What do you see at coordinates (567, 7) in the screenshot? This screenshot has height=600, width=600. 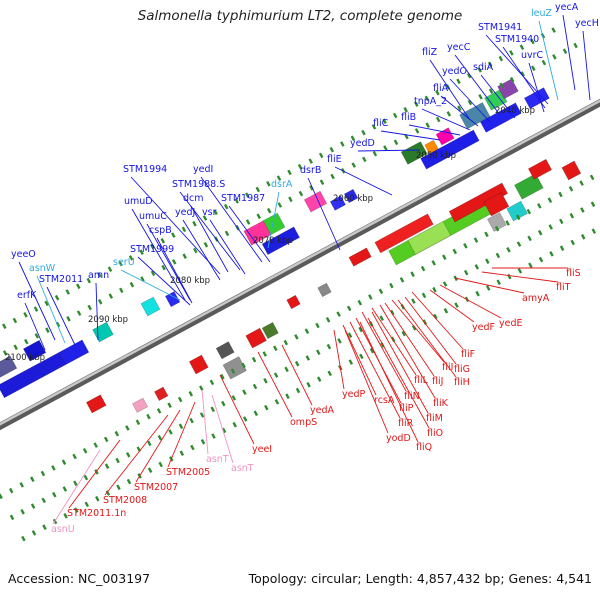 I see `forward-gene-label: yecA` at bounding box center [567, 7].